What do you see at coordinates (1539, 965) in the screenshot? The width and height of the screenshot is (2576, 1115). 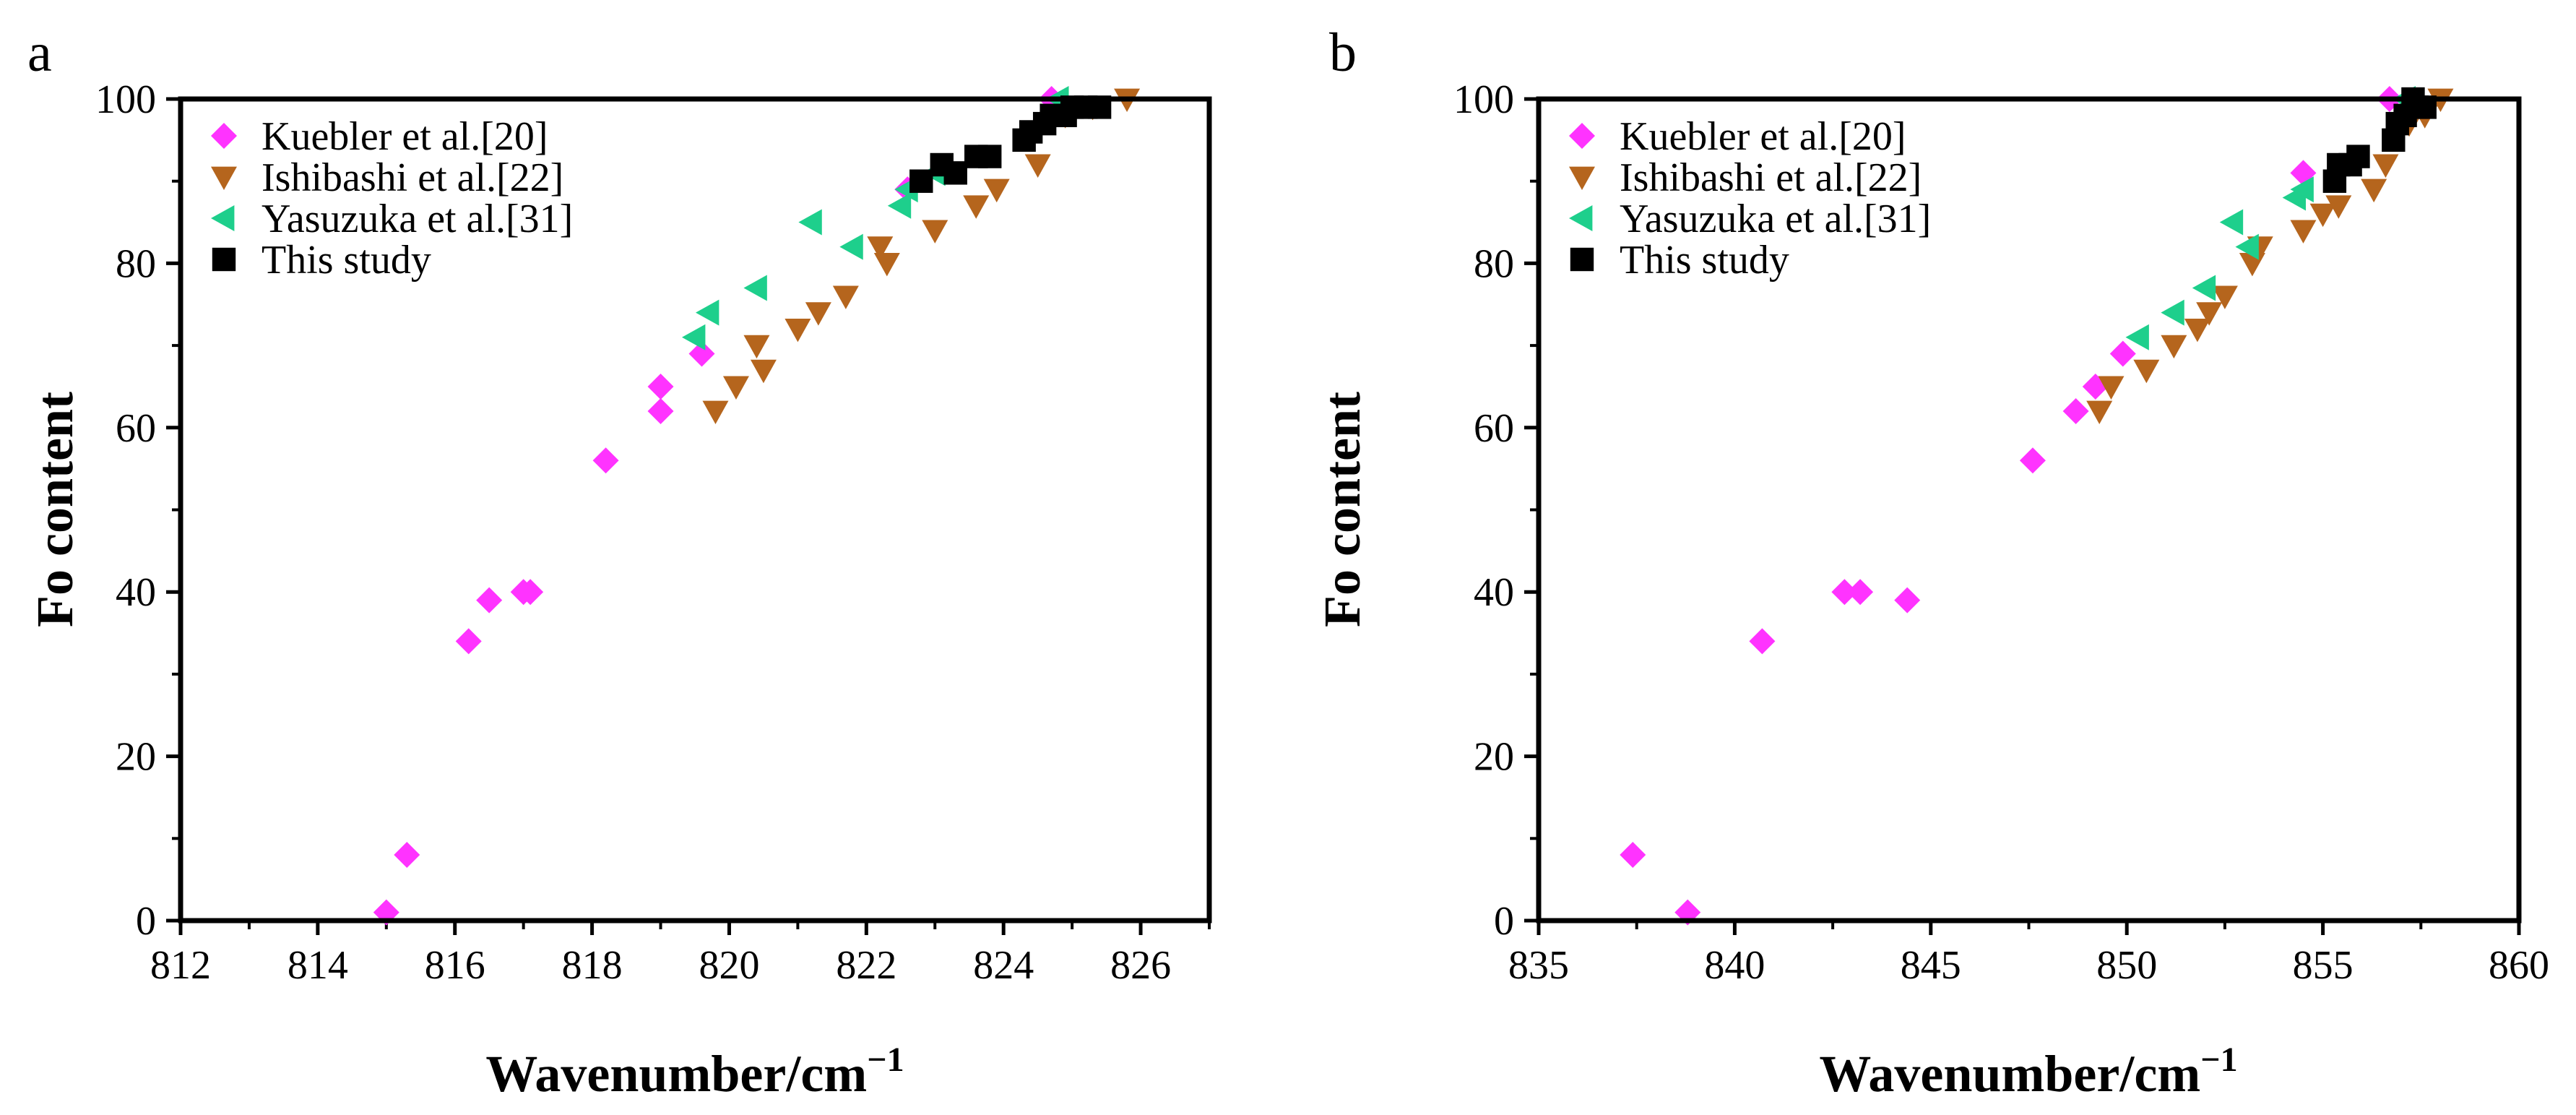 I see `x-tick-label: 835` at bounding box center [1539, 965].